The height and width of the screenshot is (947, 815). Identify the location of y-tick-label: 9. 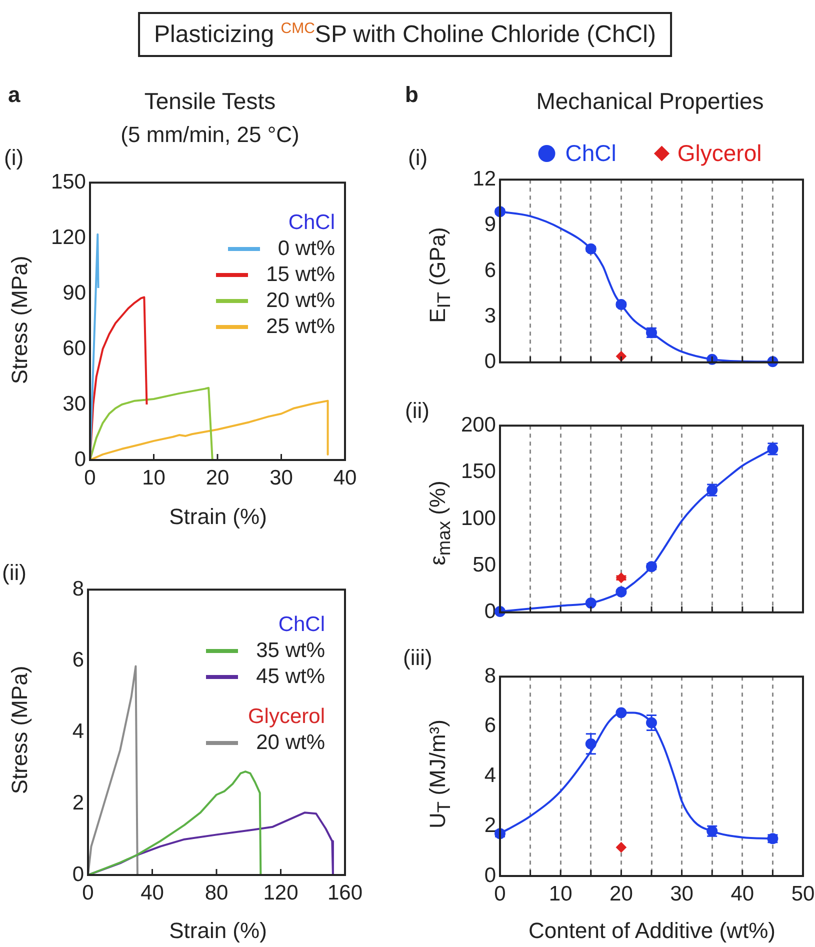
(490, 224).